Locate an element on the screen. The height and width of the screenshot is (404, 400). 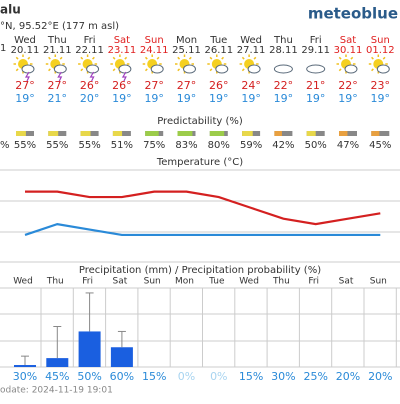
probability: 45% is located at coordinates (57, 376).